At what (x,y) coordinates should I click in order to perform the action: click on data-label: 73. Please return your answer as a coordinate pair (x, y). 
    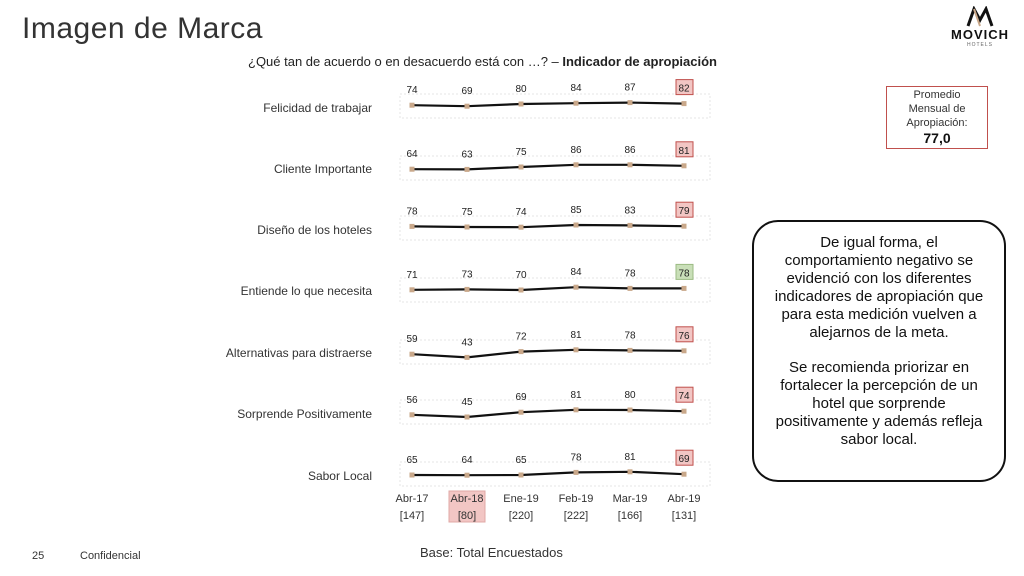
    Looking at the image, I should click on (467, 274).